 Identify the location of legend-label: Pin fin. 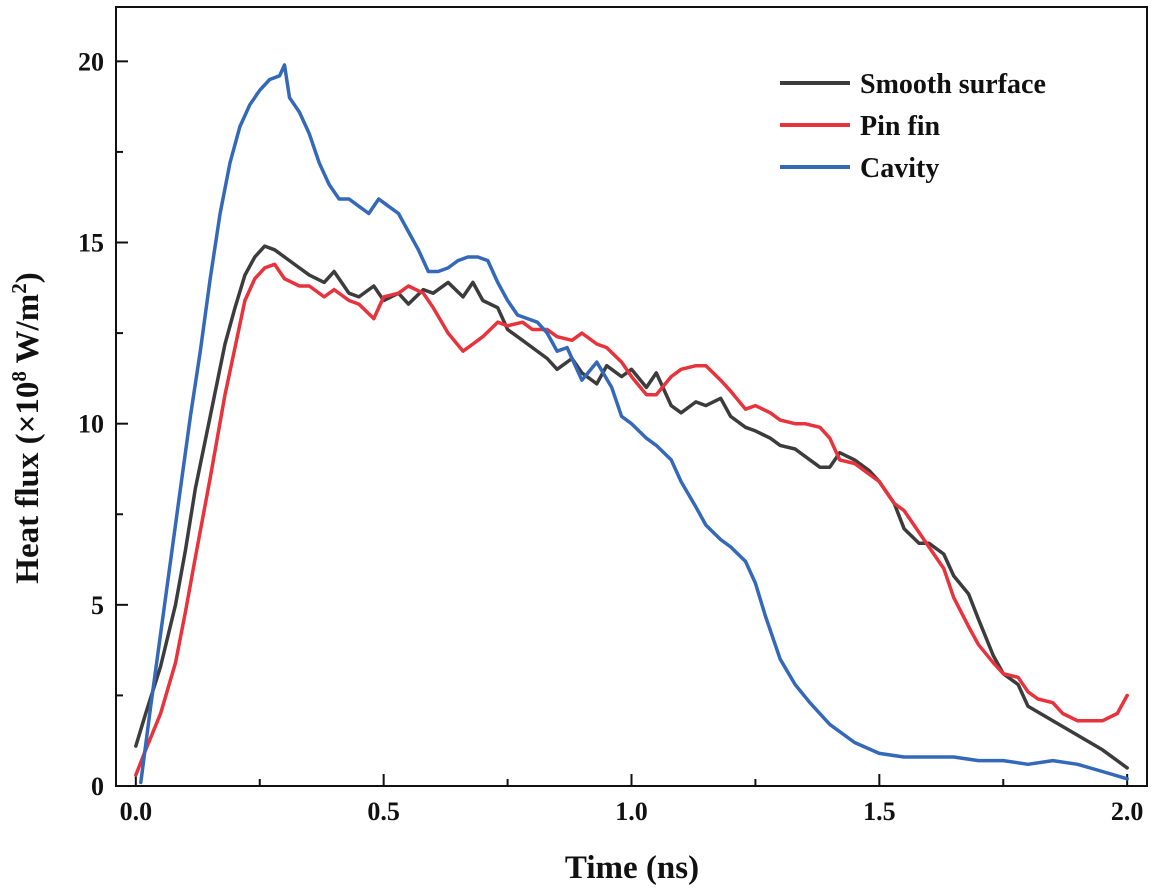
(900, 126).